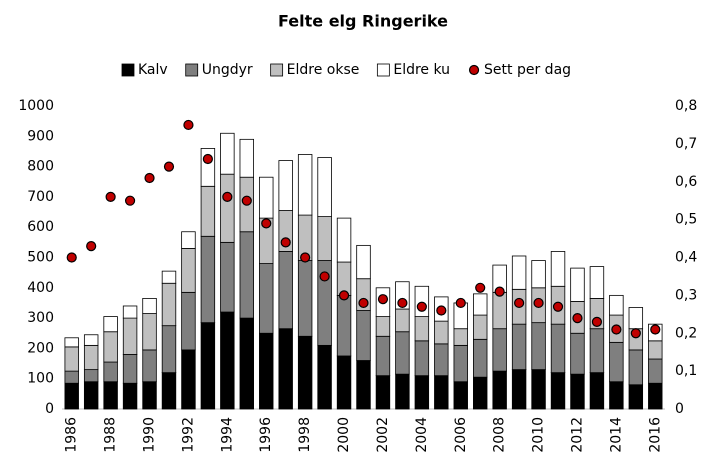  Describe the element at coordinates (421, 70) in the screenshot. I see `legend-label: Eldre ku` at that location.